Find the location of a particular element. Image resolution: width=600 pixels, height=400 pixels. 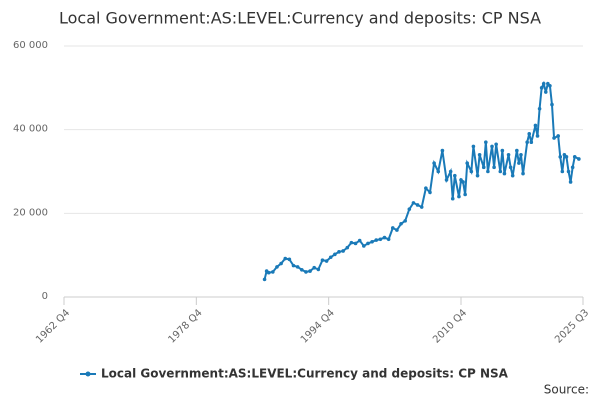

source: Source: is located at coordinates (566, 390).